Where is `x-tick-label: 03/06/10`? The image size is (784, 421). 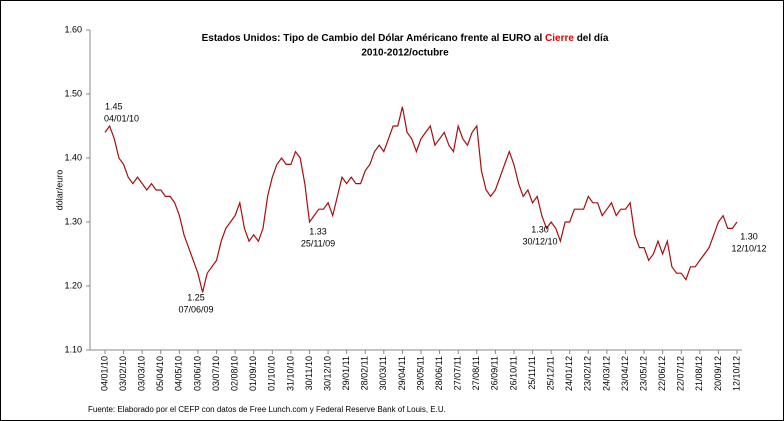 x-tick-label: 03/06/10 is located at coordinates (197, 373).